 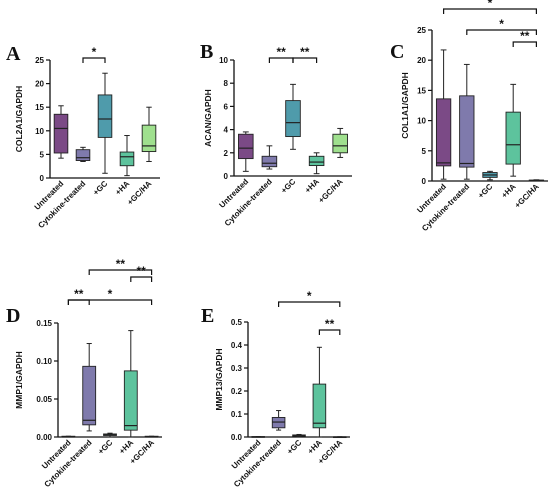 I want to click on y-tick-label: 0.10, so click(x=44, y=361).